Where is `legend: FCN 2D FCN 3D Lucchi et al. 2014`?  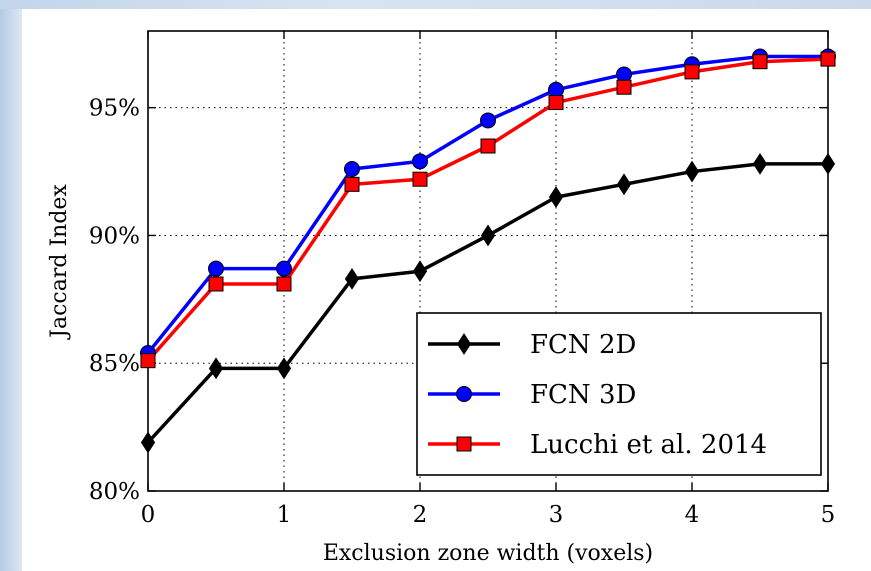
legend: FCN 2D FCN 3D Lucchi et al. 2014 is located at coordinates (619, 394).